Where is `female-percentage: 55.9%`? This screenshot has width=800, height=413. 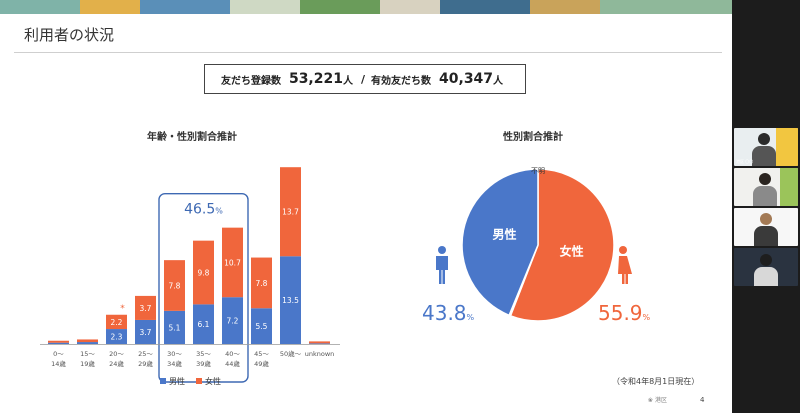
female-percentage: 55.9% is located at coordinates (624, 313).